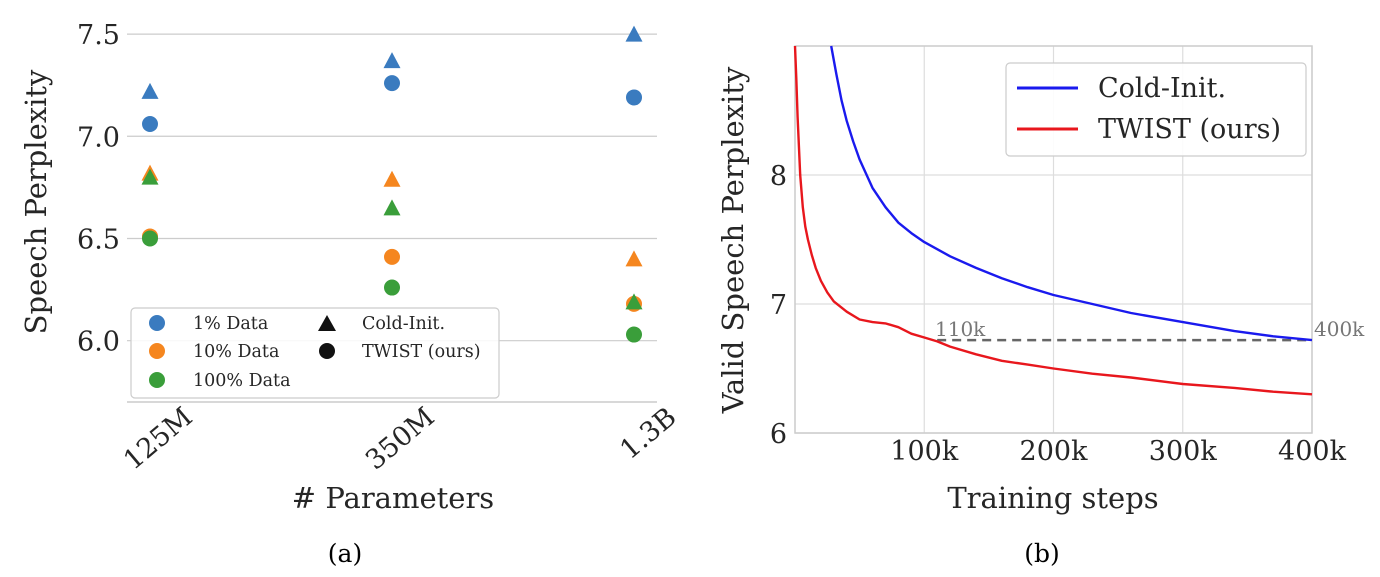  What do you see at coordinates (733, 240) in the screenshot?
I see `panel-b-y-axis-label: Valid Speech Perplexity` at bounding box center [733, 240].